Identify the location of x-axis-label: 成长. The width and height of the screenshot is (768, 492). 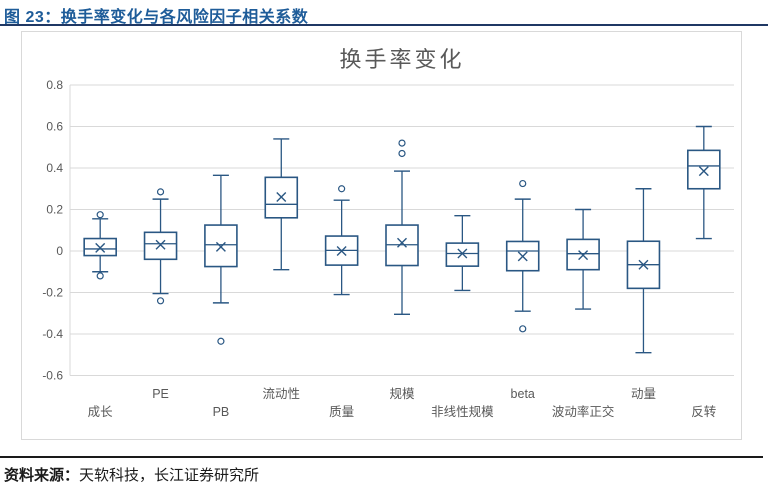
(101, 412).